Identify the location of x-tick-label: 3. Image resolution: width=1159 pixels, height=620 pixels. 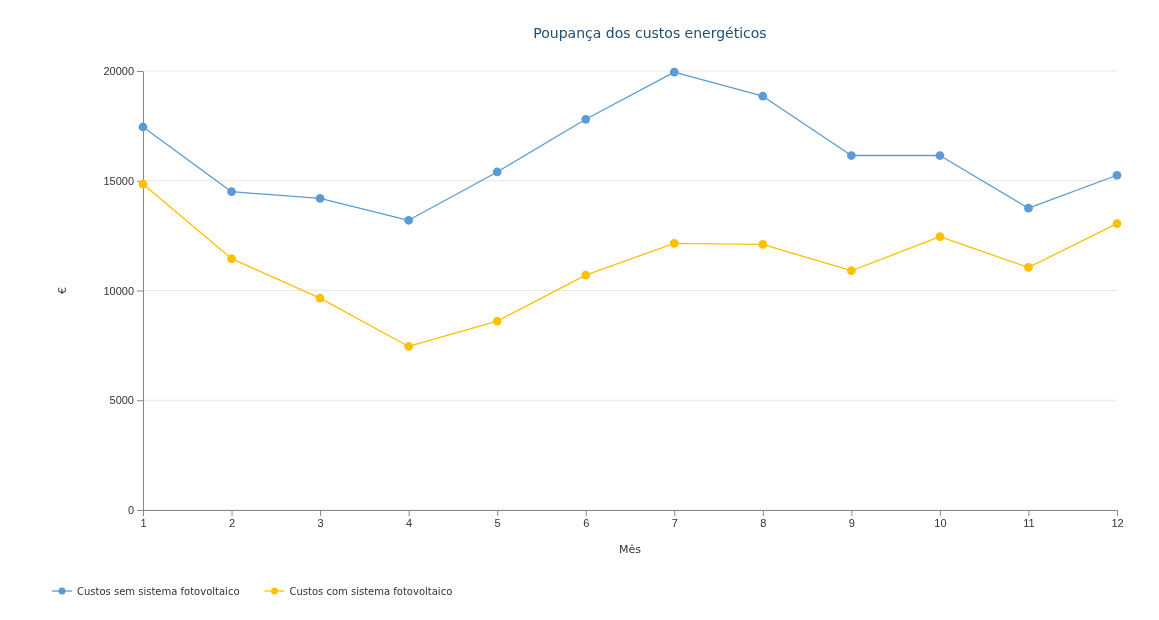
(320, 522).